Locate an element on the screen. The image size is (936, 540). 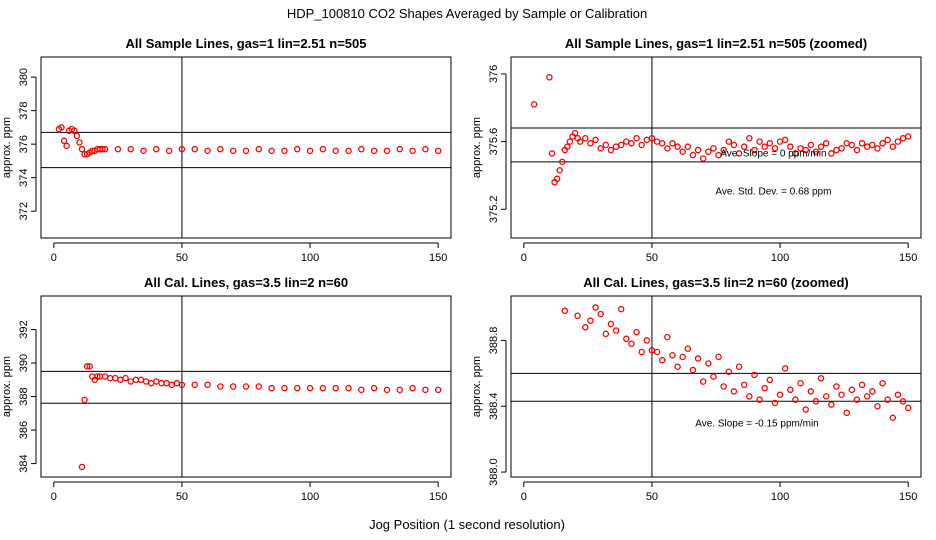
y-tick-label: 388.4 is located at coordinates (494, 406).